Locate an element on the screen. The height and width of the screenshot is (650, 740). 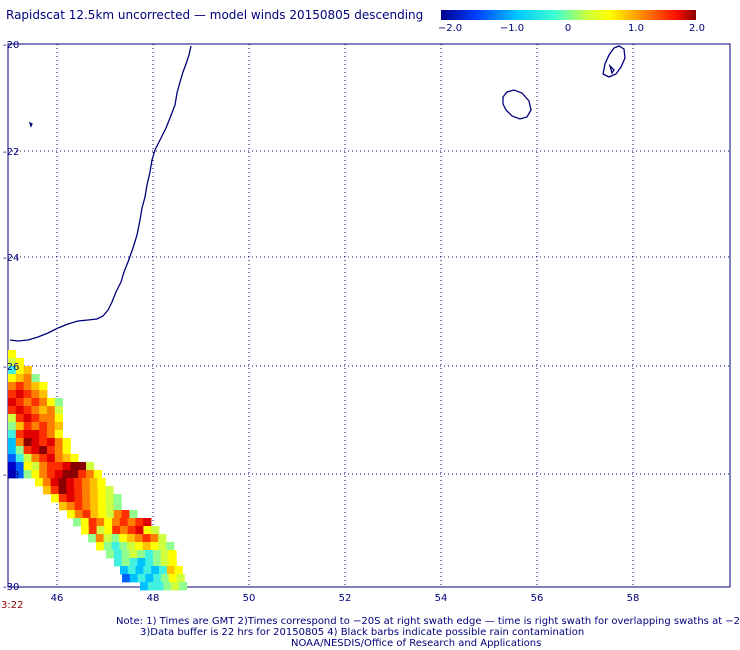
wind-swath is located at coordinates (98, 470).